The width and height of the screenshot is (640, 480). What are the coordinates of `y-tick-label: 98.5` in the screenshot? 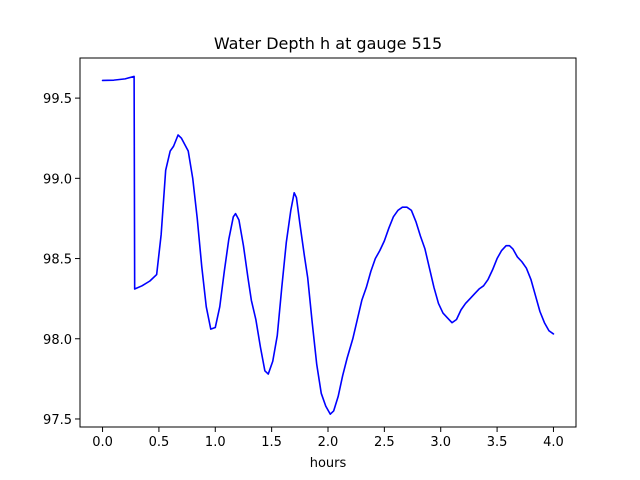 It's located at (57, 260).